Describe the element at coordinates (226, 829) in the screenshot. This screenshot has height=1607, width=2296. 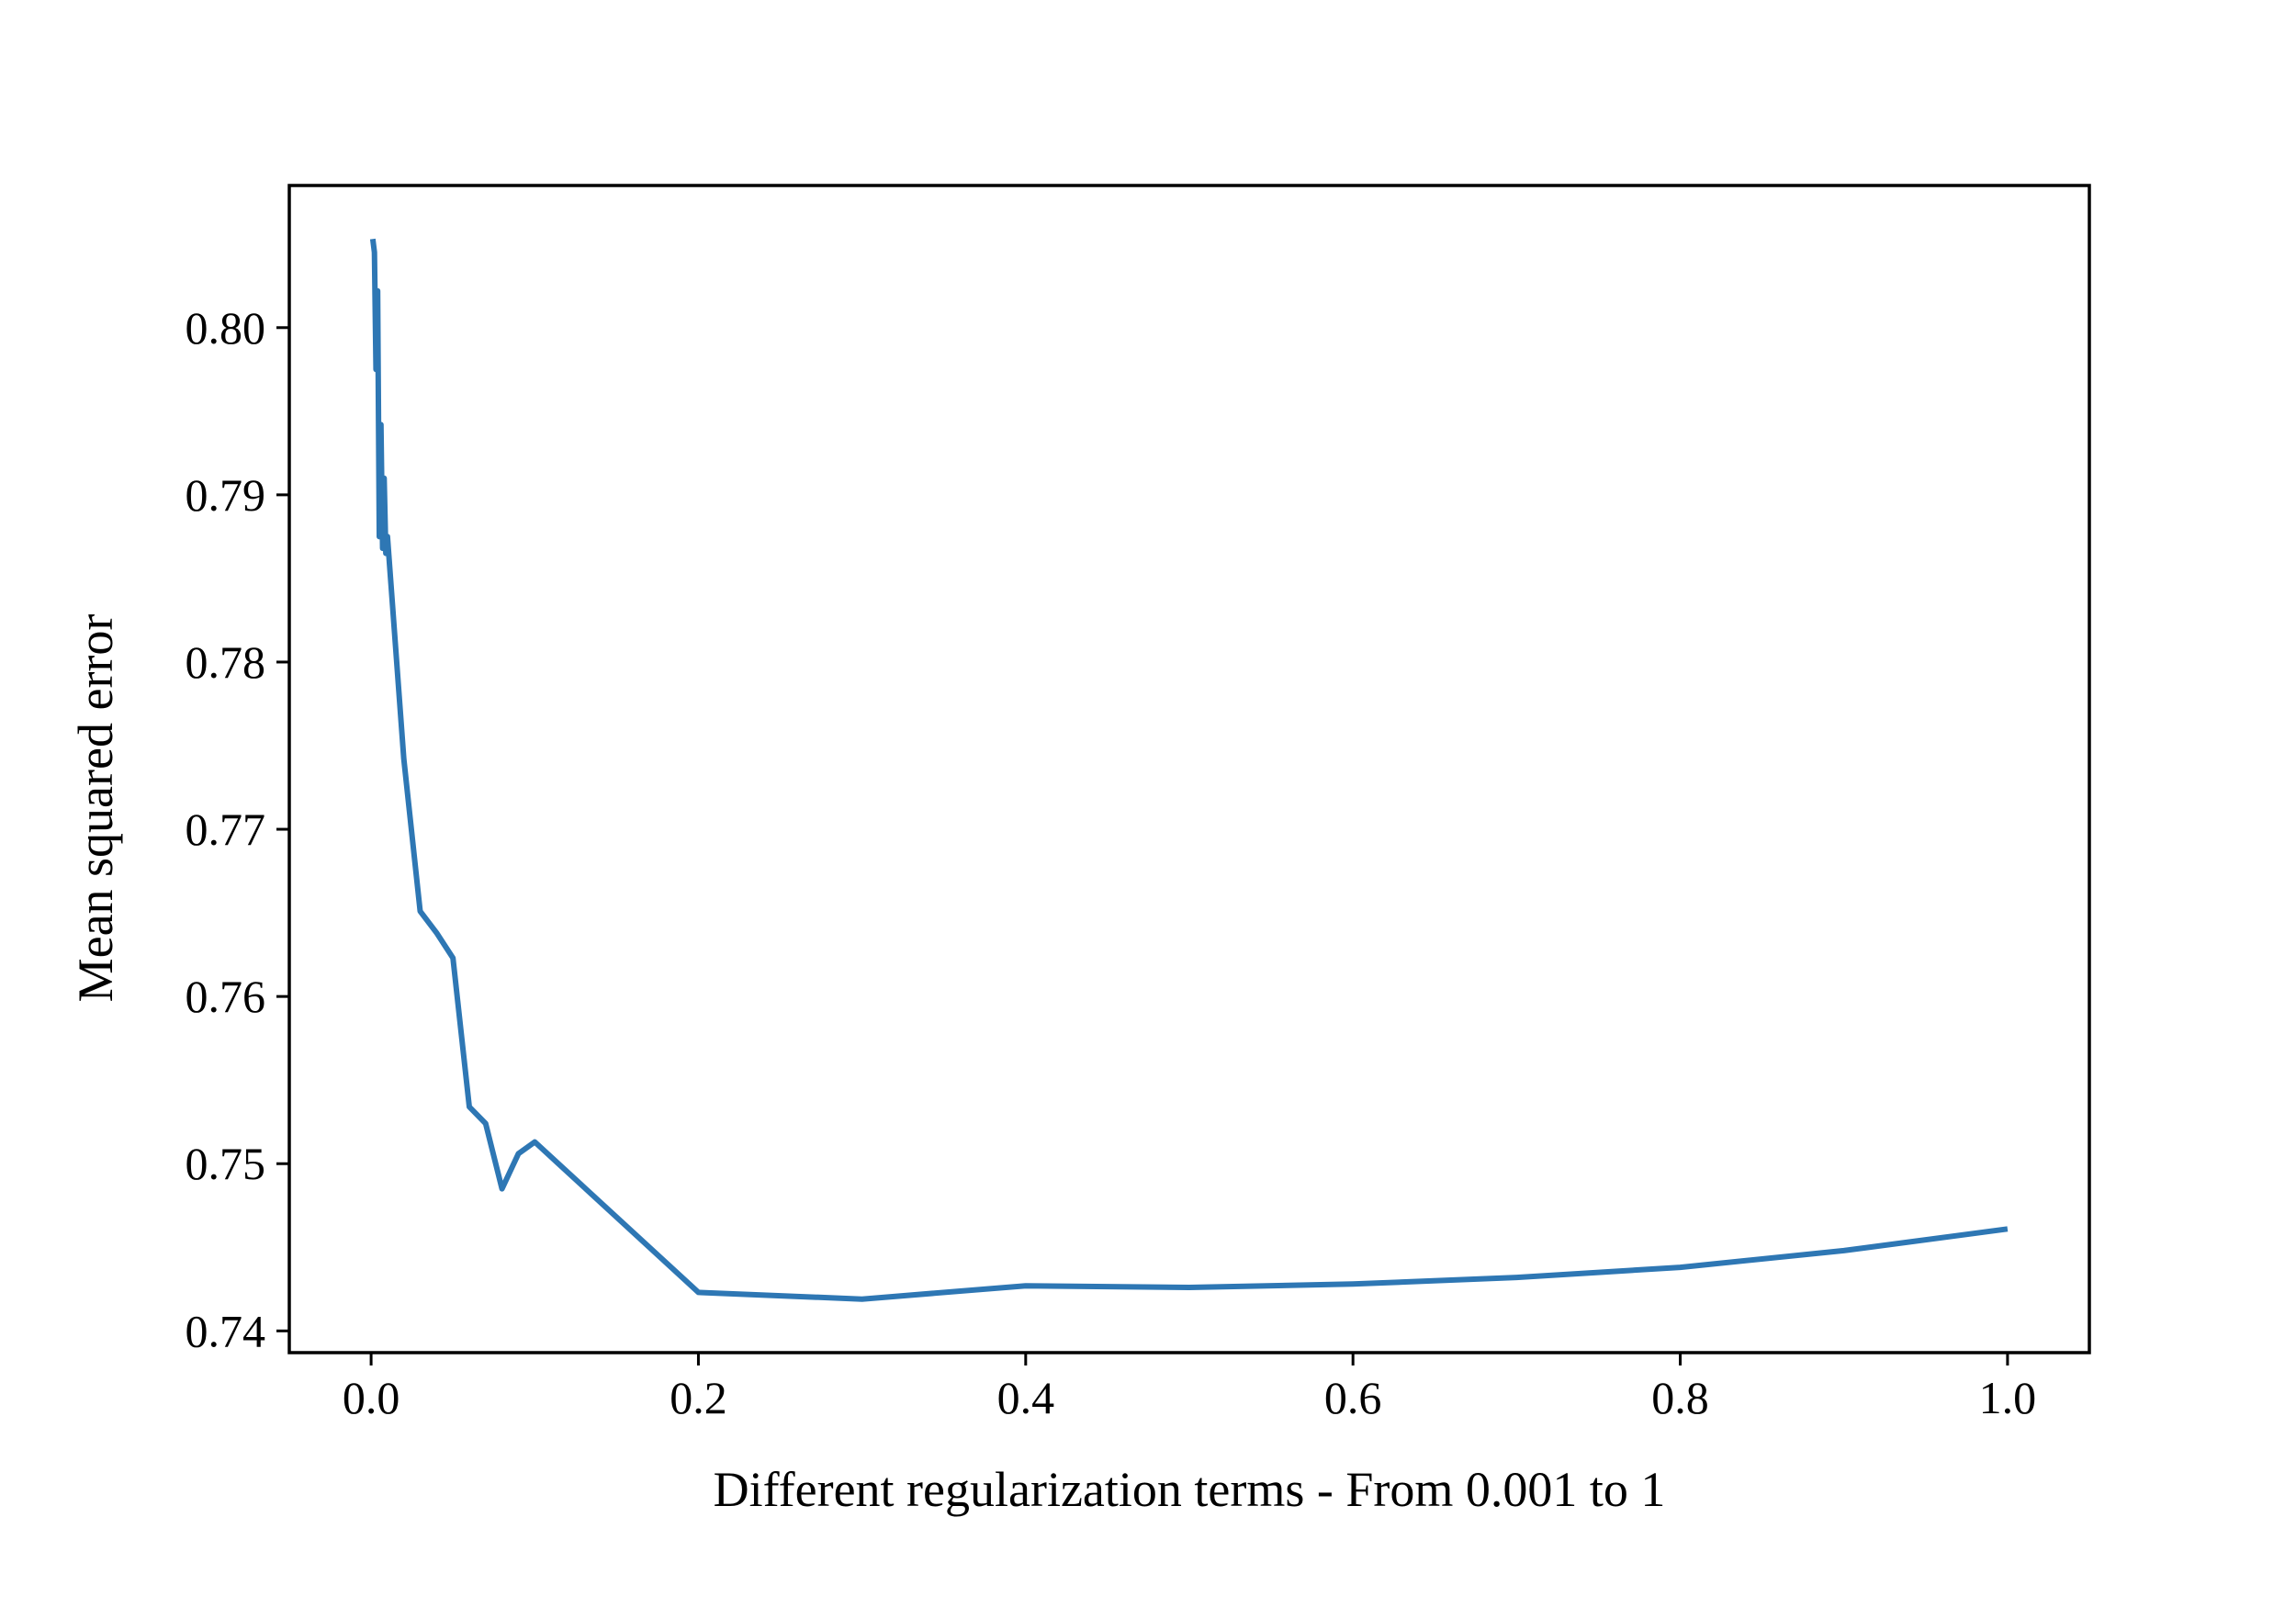
I see `y-tick-label: 0.77` at that location.